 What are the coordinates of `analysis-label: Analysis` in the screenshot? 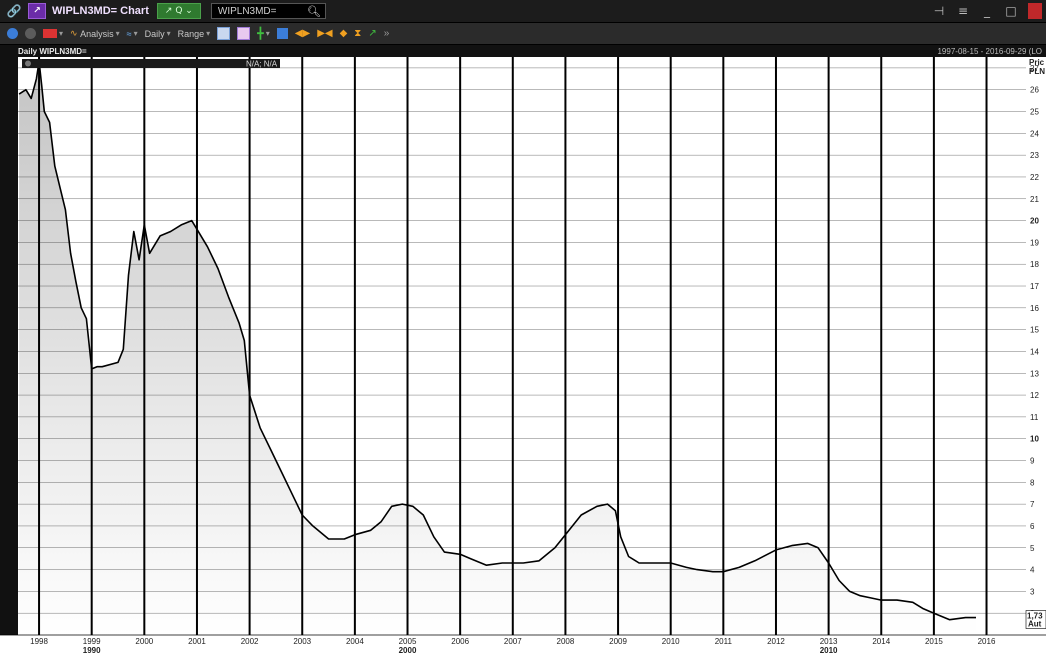 It's located at (97, 33).